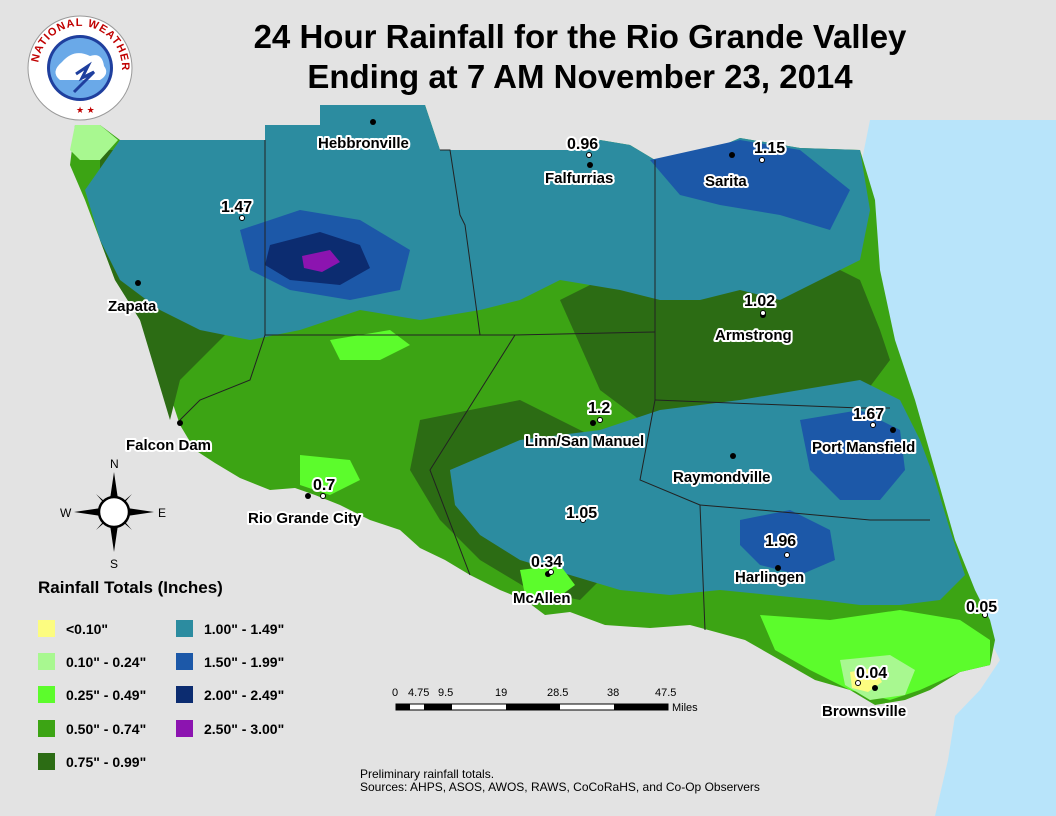 Image resolution: width=1056 pixels, height=816 pixels. Describe the element at coordinates (546, 562) in the screenshot. I see `obs-value: 0.34` at that location.